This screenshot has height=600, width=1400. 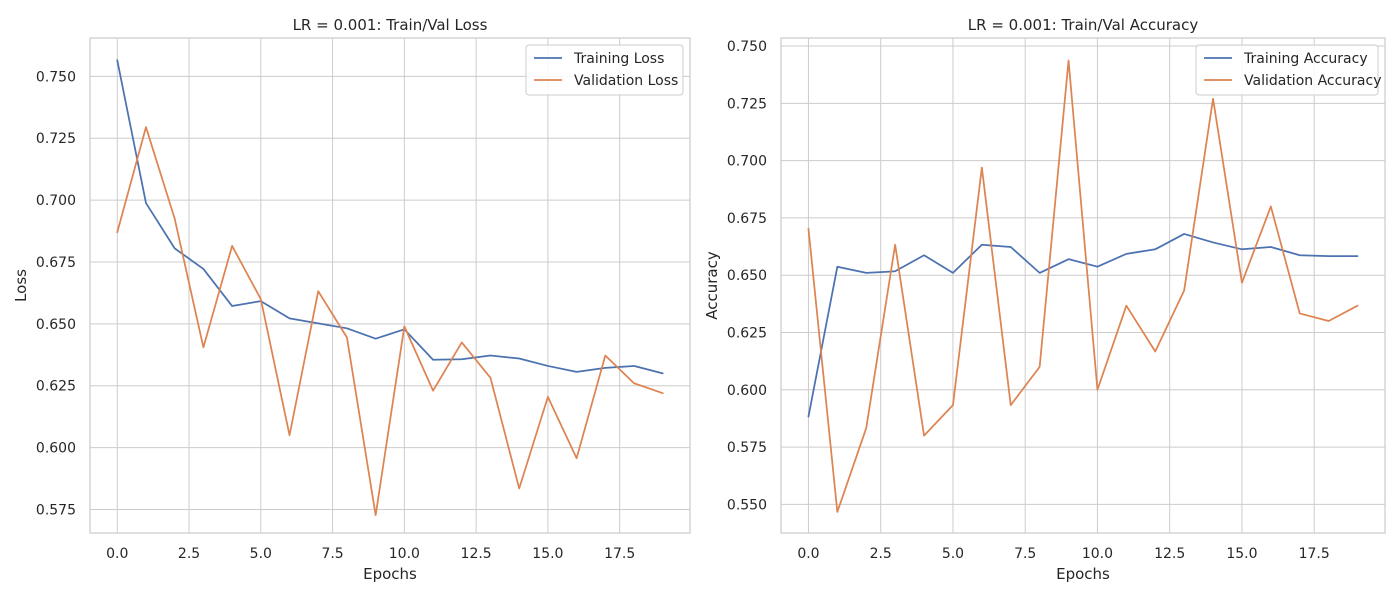 What do you see at coordinates (1169, 554) in the screenshot?
I see `accuracy-x-tick-label: 12.5` at bounding box center [1169, 554].